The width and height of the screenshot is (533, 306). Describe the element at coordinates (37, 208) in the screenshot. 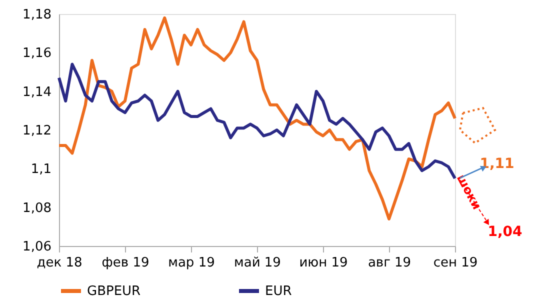

I see `y-tick-label: 1,08` at that location.